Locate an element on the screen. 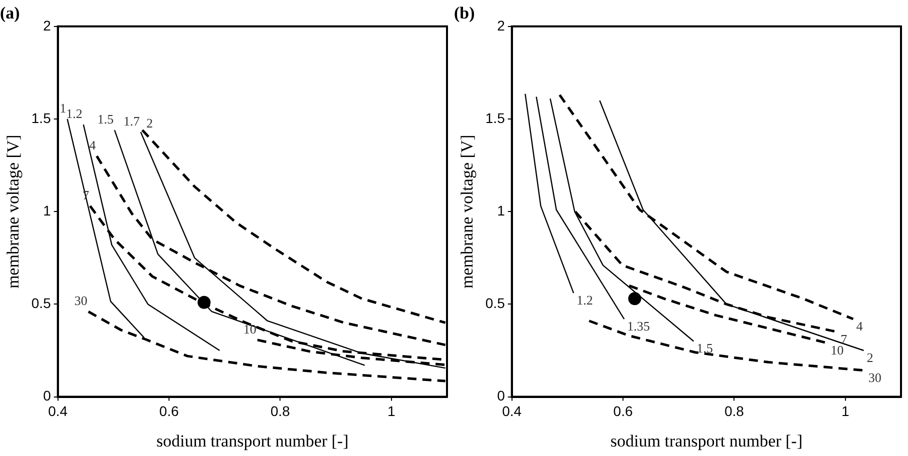 This screenshot has height=456, width=908. annotation: 10 is located at coordinates (249, 328).